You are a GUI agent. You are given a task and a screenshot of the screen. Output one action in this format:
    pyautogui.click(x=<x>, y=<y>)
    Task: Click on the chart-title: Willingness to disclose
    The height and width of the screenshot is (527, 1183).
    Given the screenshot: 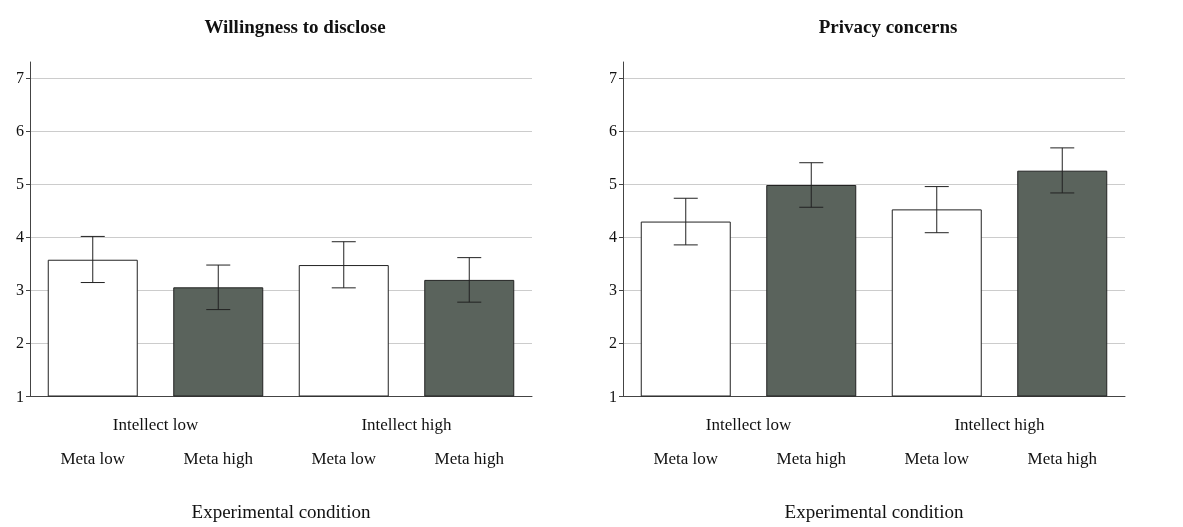 What is the action you would take?
    pyautogui.click(x=295, y=26)
    